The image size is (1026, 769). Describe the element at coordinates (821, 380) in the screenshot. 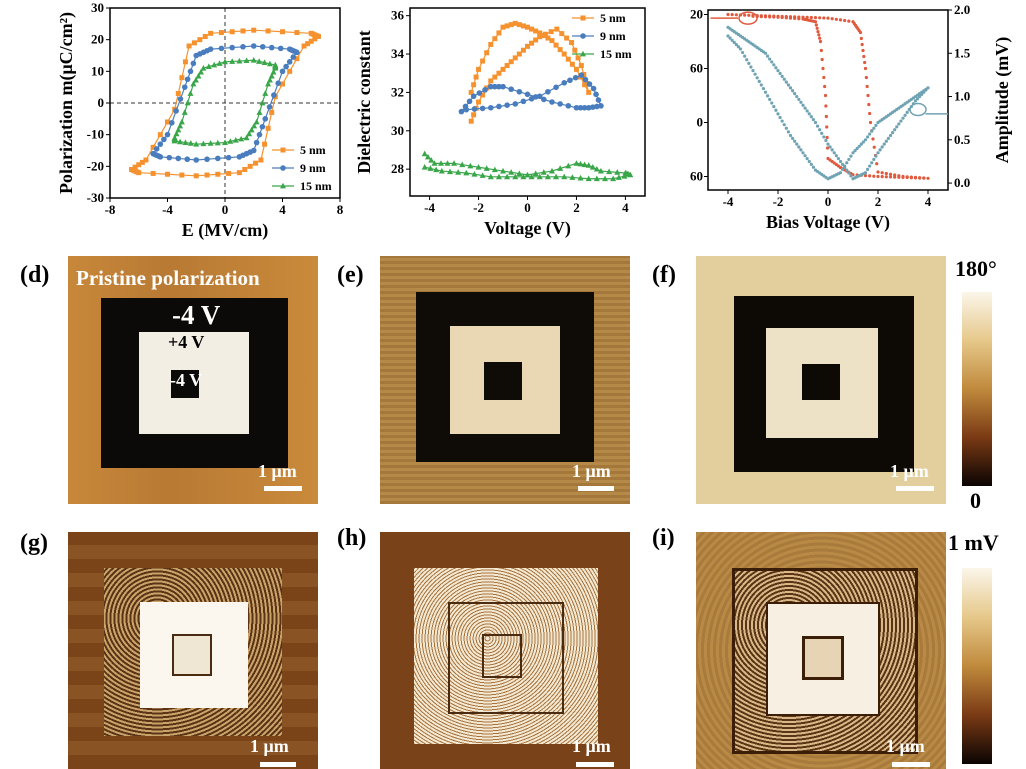

I see `pfm-phase-image-f: 1 μm` at that location.